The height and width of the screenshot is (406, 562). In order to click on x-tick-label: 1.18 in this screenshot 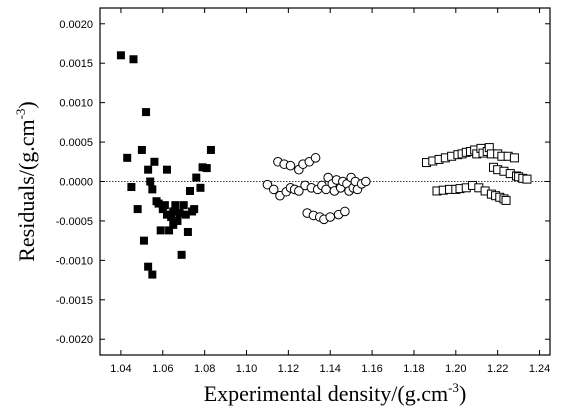, I will do `click(413, 369)`.